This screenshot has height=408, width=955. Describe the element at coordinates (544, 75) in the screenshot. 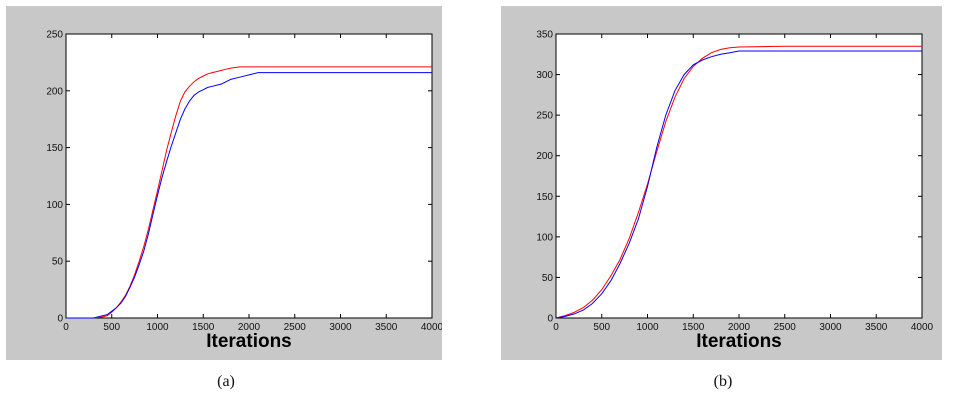

I see `y-tick-label: 300` at that location.